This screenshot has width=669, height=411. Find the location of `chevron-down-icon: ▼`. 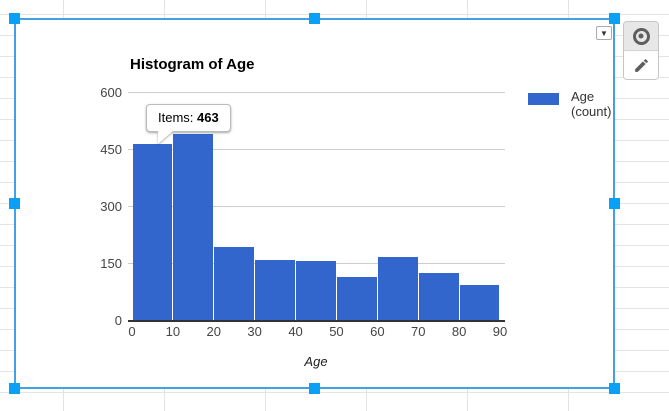

chevron-down-icon: ▼ is located at coordinates (604, 33).